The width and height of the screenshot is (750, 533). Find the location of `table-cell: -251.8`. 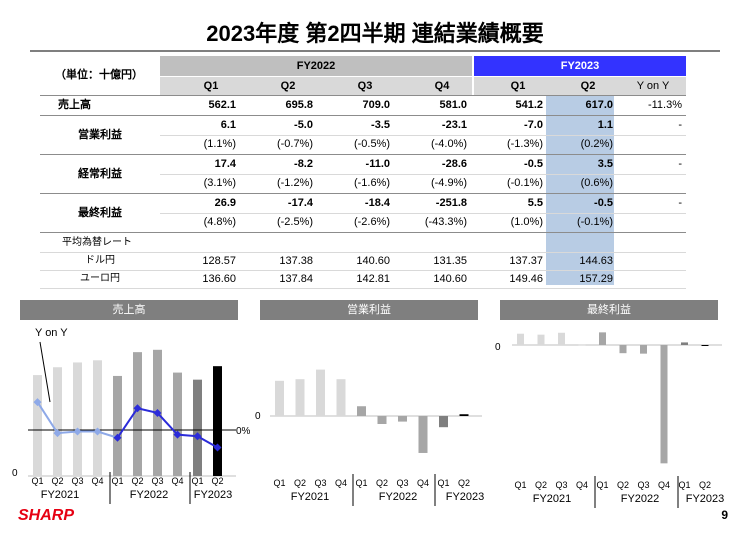

table-cell: -251.8 is located at coordinates (451, 203).